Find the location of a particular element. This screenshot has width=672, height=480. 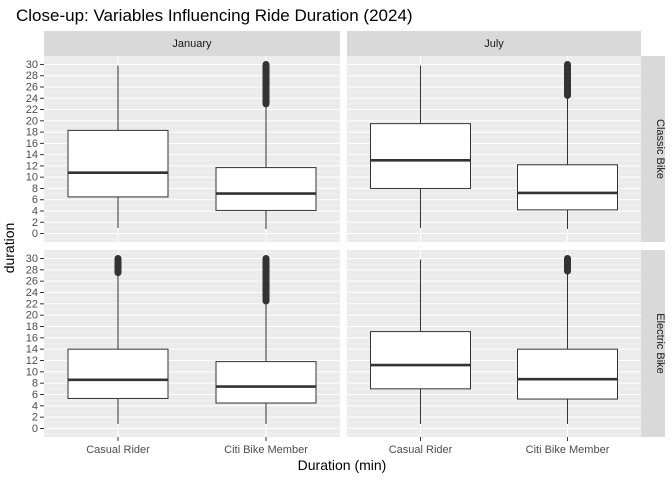

strip-label-january: January is located at coordinates (192, 44).